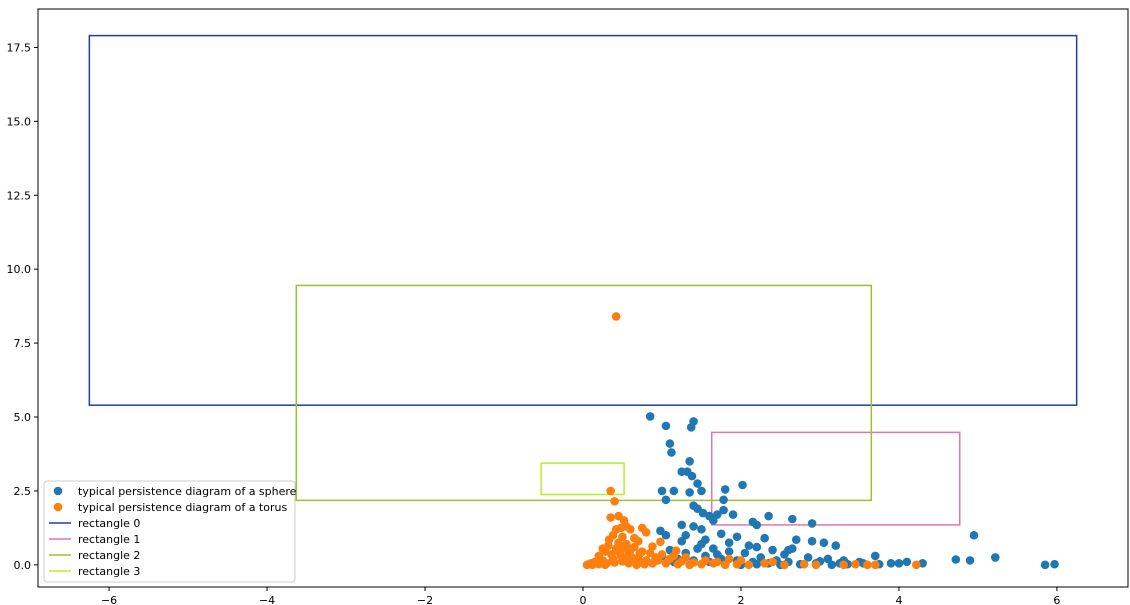 This screenshot has height=605, width=1130. What do you see at coordinates (58, 491) in the screenshot?
I see `legend-sphere-marker` at bounding box center [58, 491].